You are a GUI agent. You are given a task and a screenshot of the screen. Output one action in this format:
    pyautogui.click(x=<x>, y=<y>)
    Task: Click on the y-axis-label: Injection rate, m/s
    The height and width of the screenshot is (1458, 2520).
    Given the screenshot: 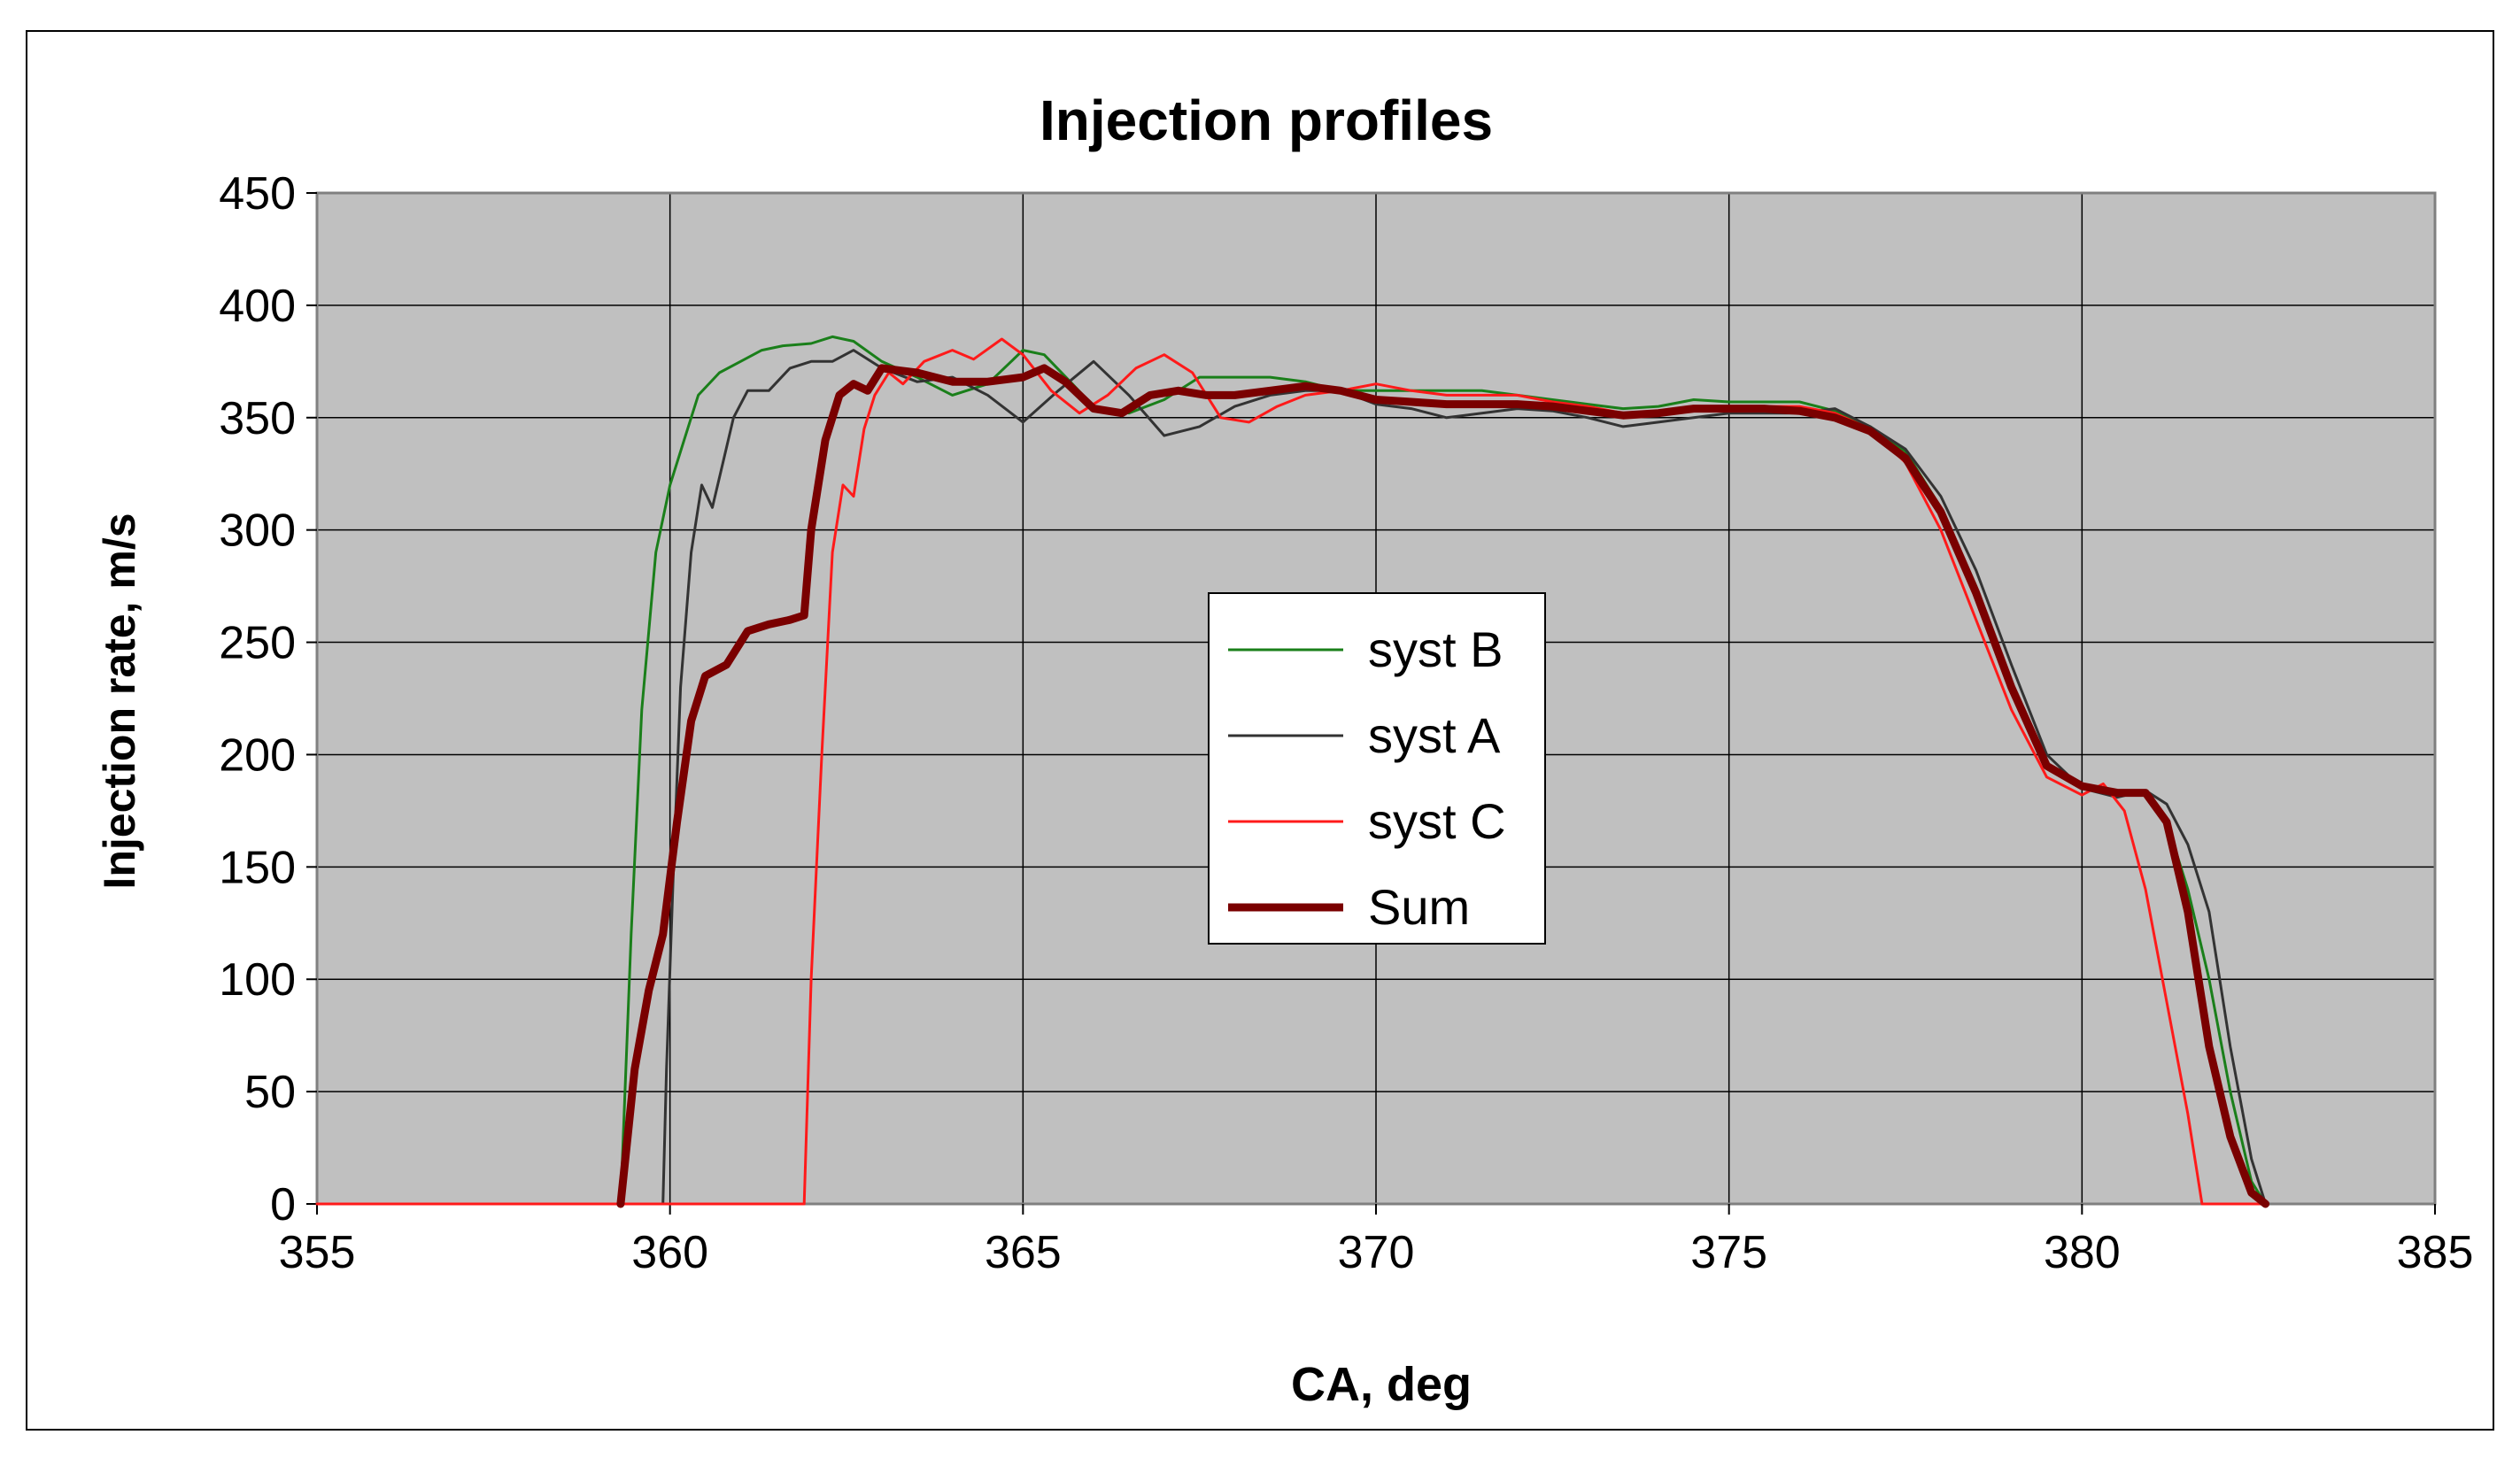 What is the action you would take?
    pyautogui.click(x=119, y=701)
    